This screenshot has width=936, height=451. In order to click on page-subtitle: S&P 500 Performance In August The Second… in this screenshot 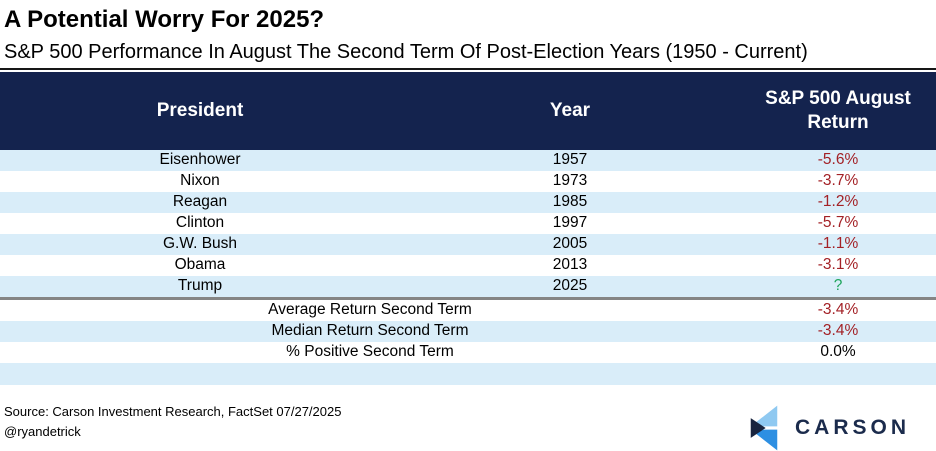, I will do `click(406, 51)`.